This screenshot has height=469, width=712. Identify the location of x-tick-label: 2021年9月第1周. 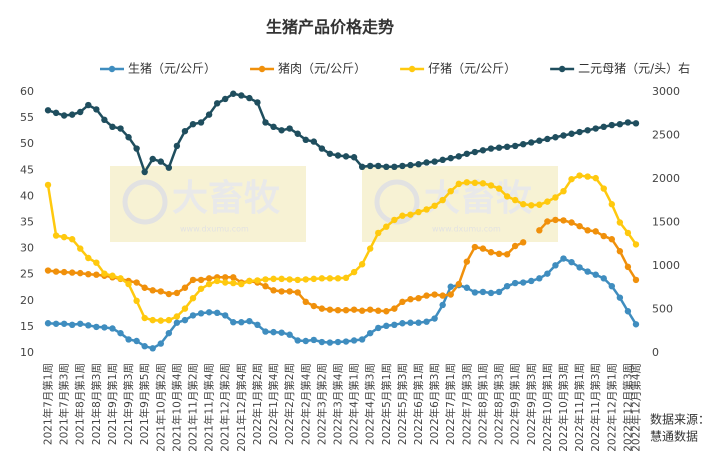
(112, 404).